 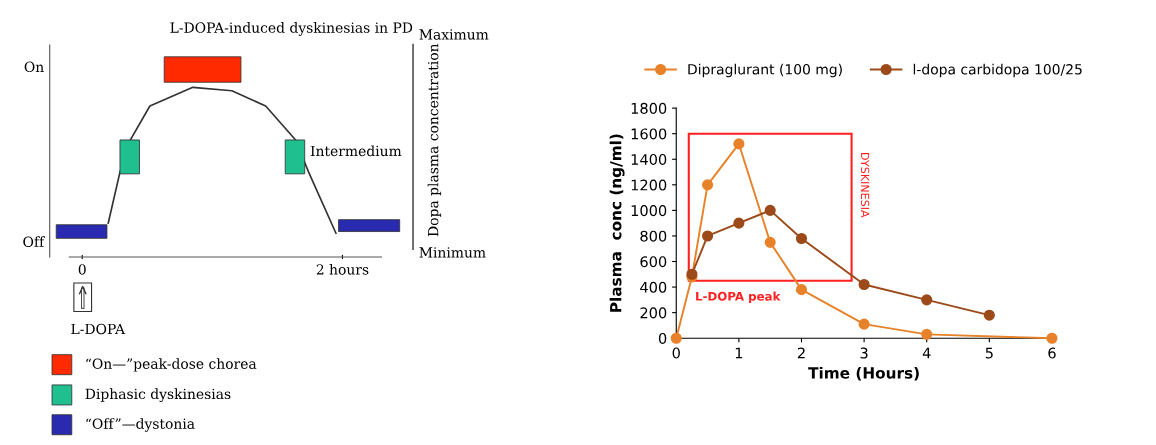 What do you see at coordinates (662, 338) in the screenshot?
I see `y-tick-label: 0` at bounding box center [662, 338].